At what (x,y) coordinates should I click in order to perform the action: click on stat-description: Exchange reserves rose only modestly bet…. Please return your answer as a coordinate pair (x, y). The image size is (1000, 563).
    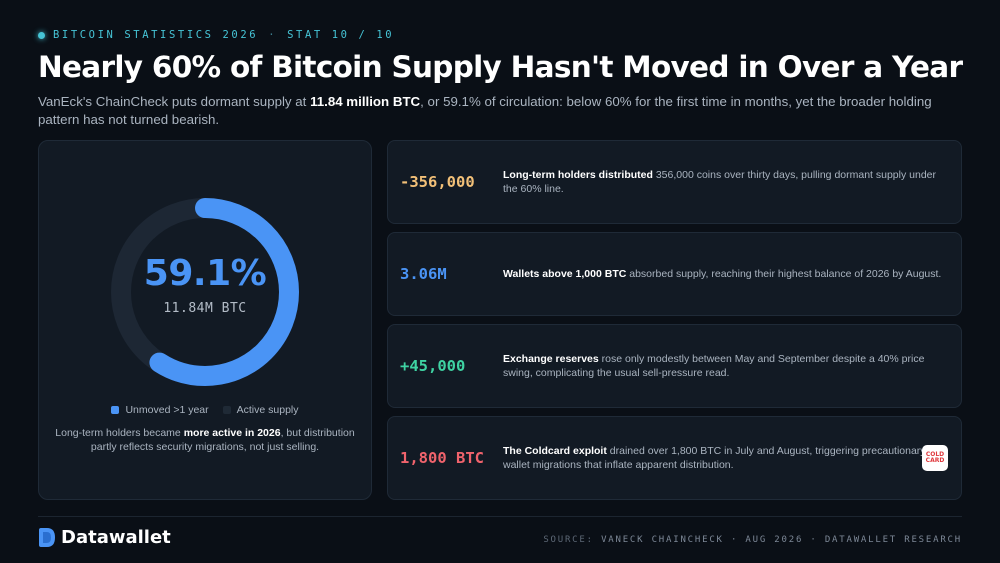
    Looking at the image, I should click on (723, 366).